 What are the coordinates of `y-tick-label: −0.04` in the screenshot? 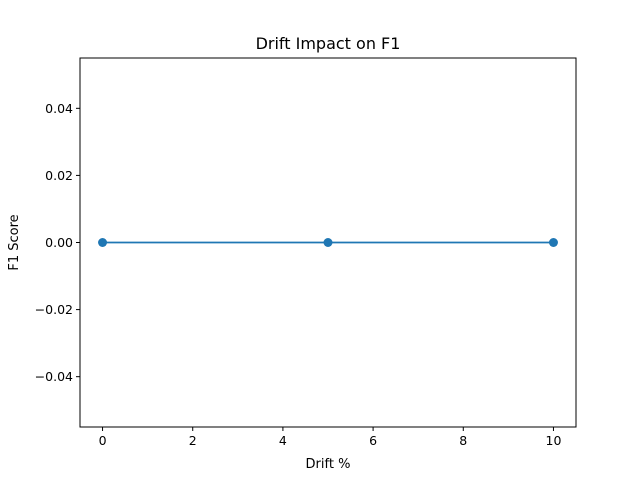 It's located at (54, 376).